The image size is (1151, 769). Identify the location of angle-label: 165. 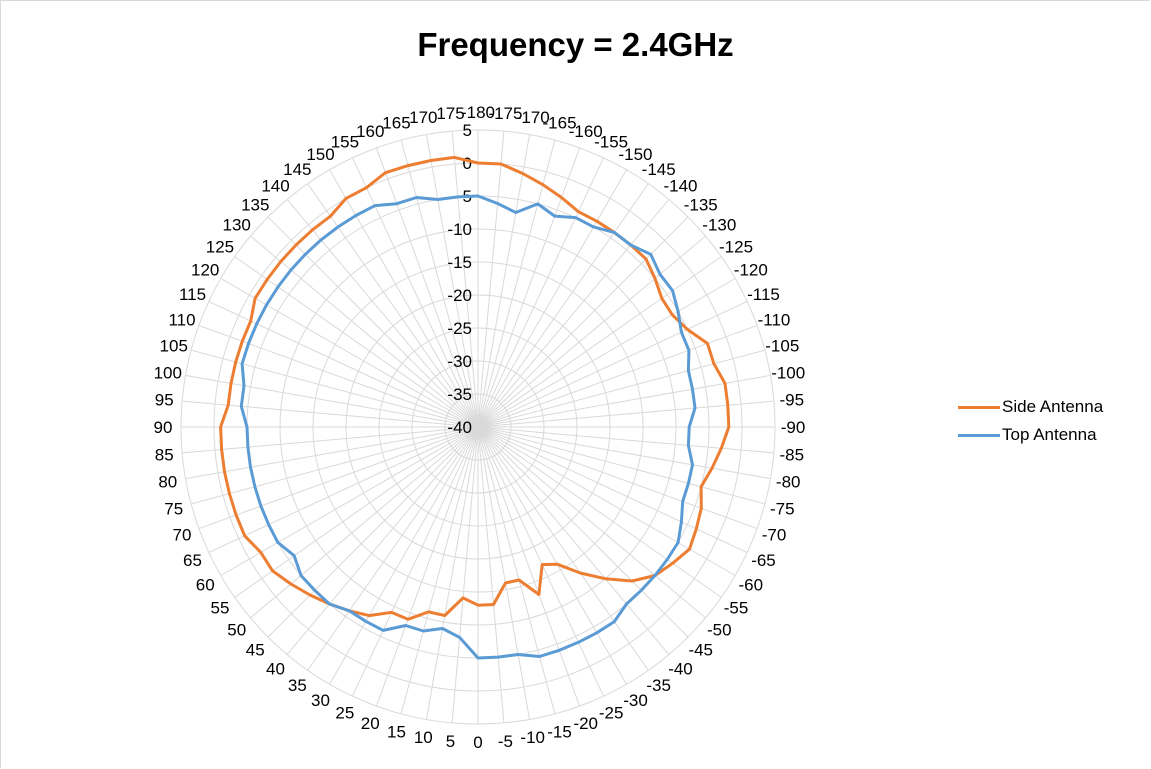
(396, 123).